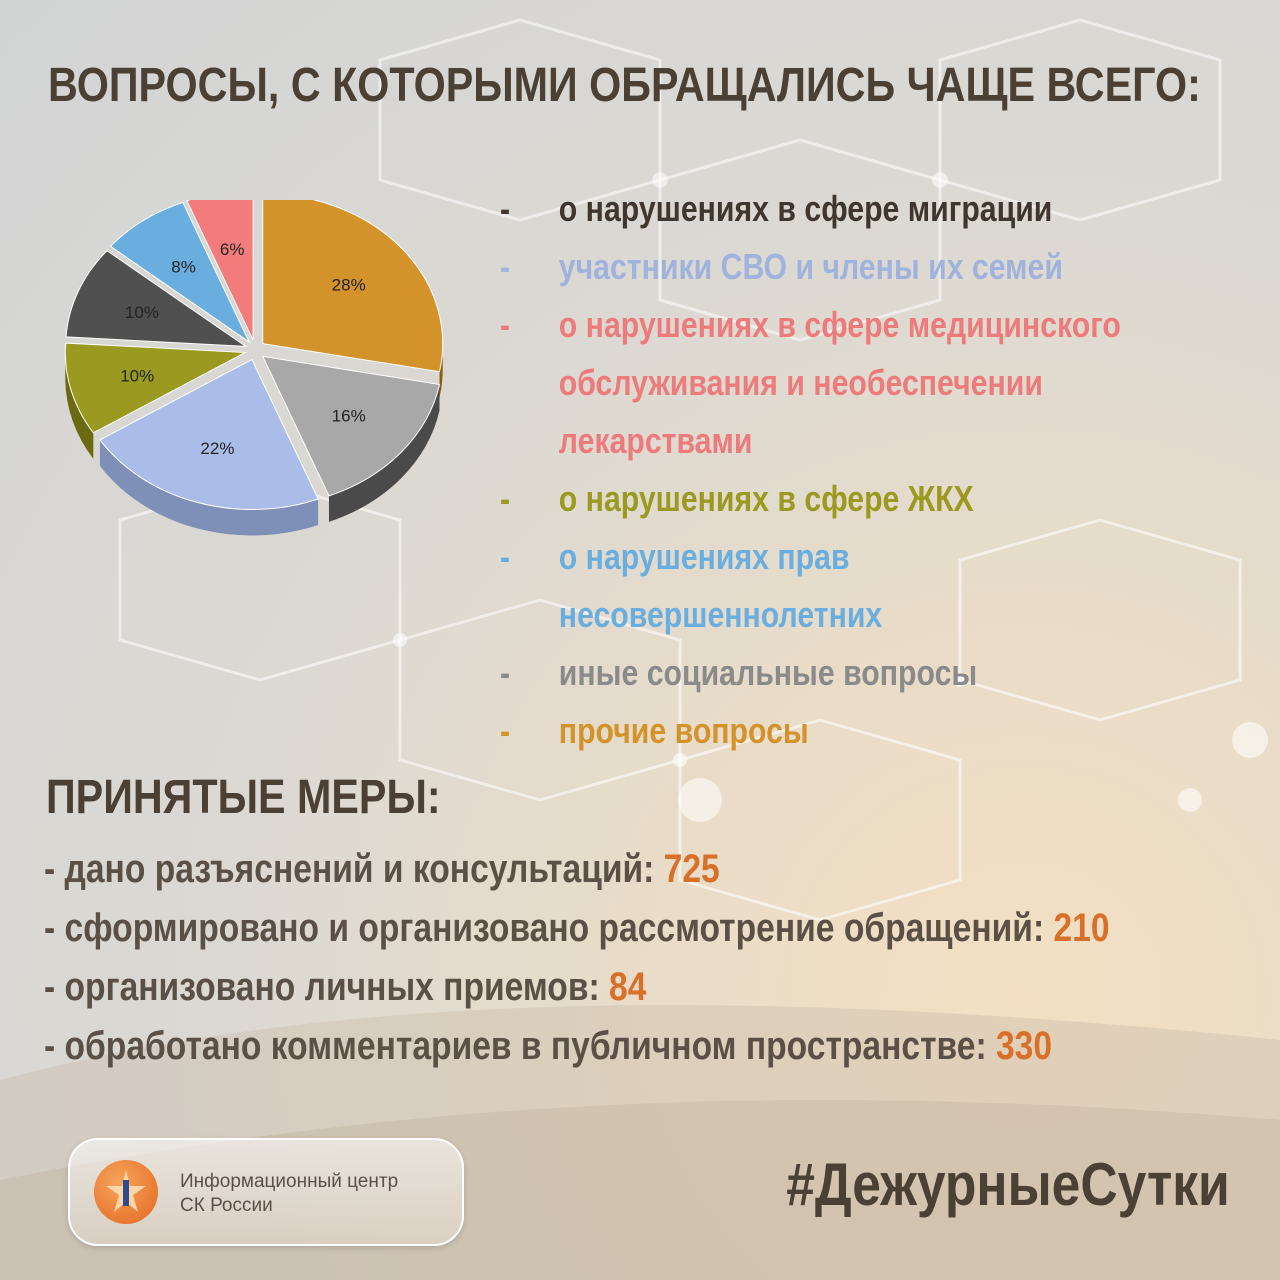 The height and width of the screenshot is (1280, 1280). I want to click on legend-item: - иные социальные вопросы, so click(869, 673).